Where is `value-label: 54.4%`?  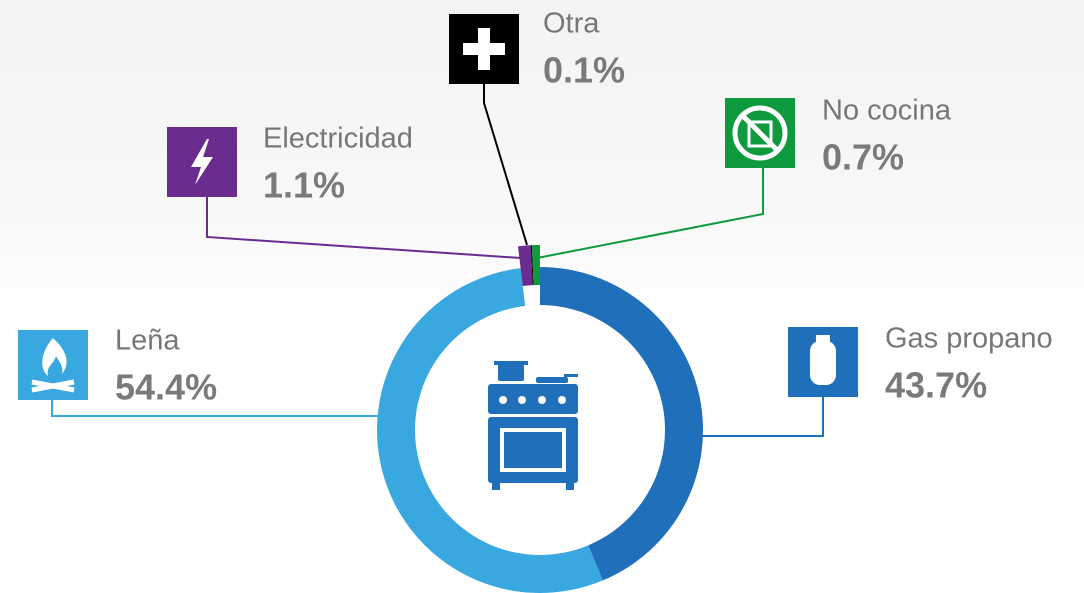
value-label: 54.4% is located at coordinates (166, 387).